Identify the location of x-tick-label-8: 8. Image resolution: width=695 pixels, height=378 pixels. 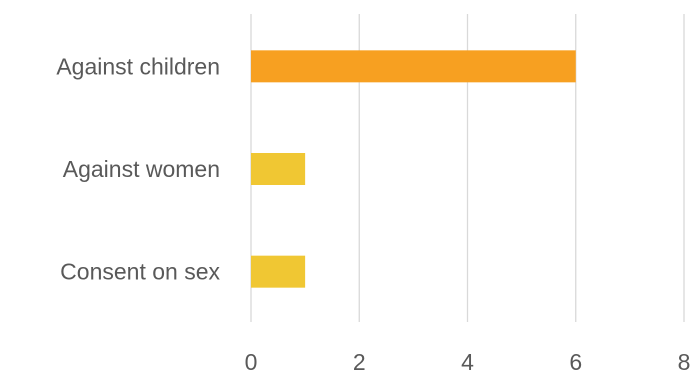
(684, 362).